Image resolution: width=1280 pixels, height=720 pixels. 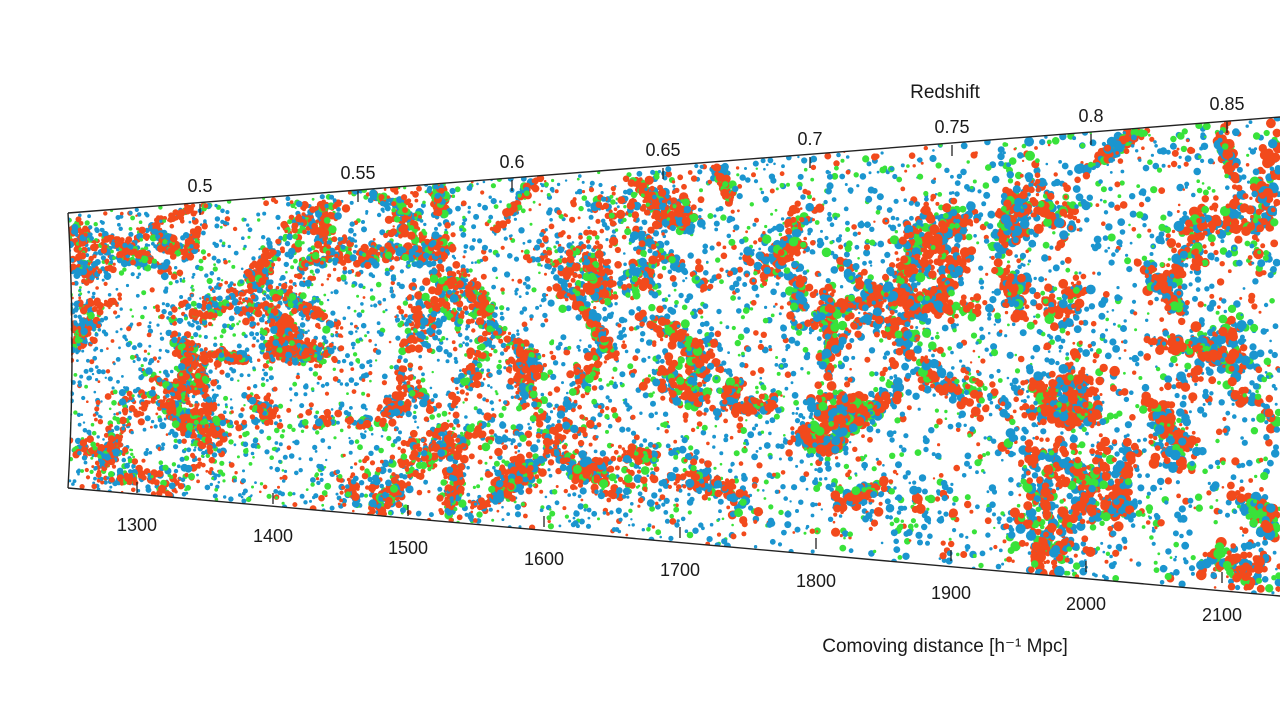 I want to click on tick-label: 1300, so click(x=137, y=525).